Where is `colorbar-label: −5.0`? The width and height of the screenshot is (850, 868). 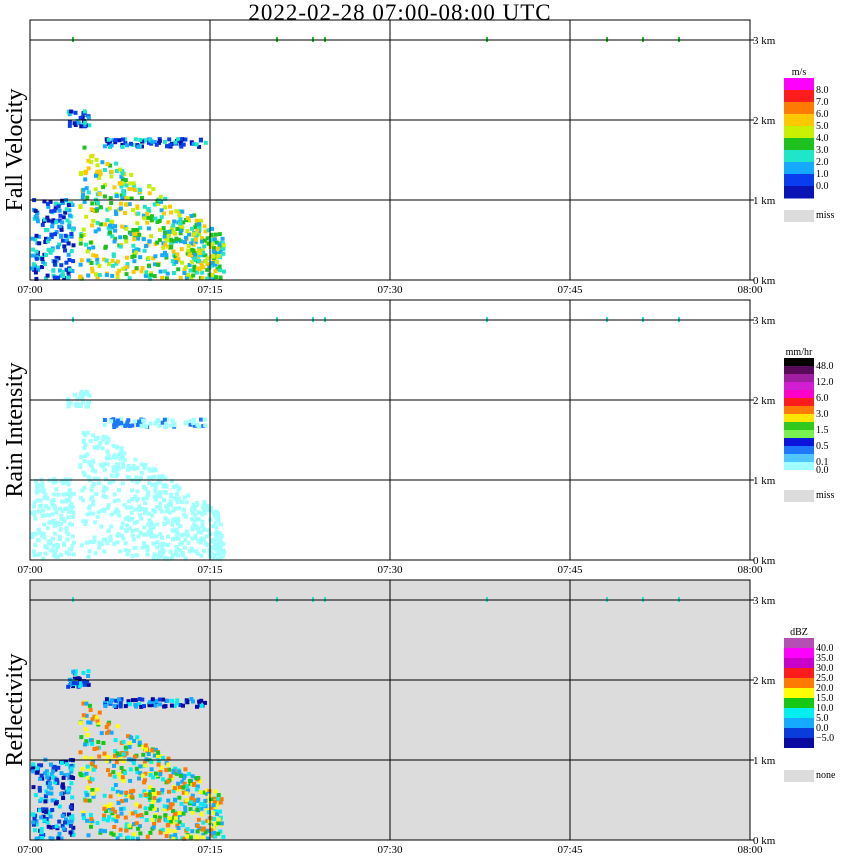
colorbar-label: −5.0 is located at coordinates (825, 738).